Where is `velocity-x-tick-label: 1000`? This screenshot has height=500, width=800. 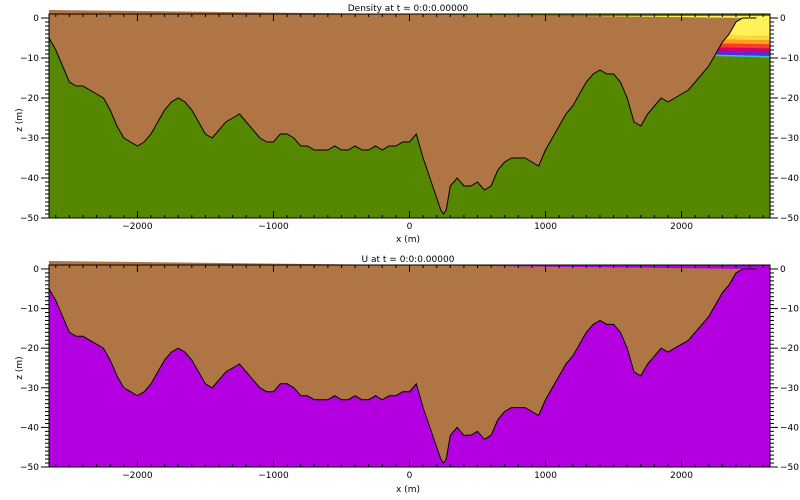
velocity-x-tick-label: 1000 is located at coordinates (545, 476).